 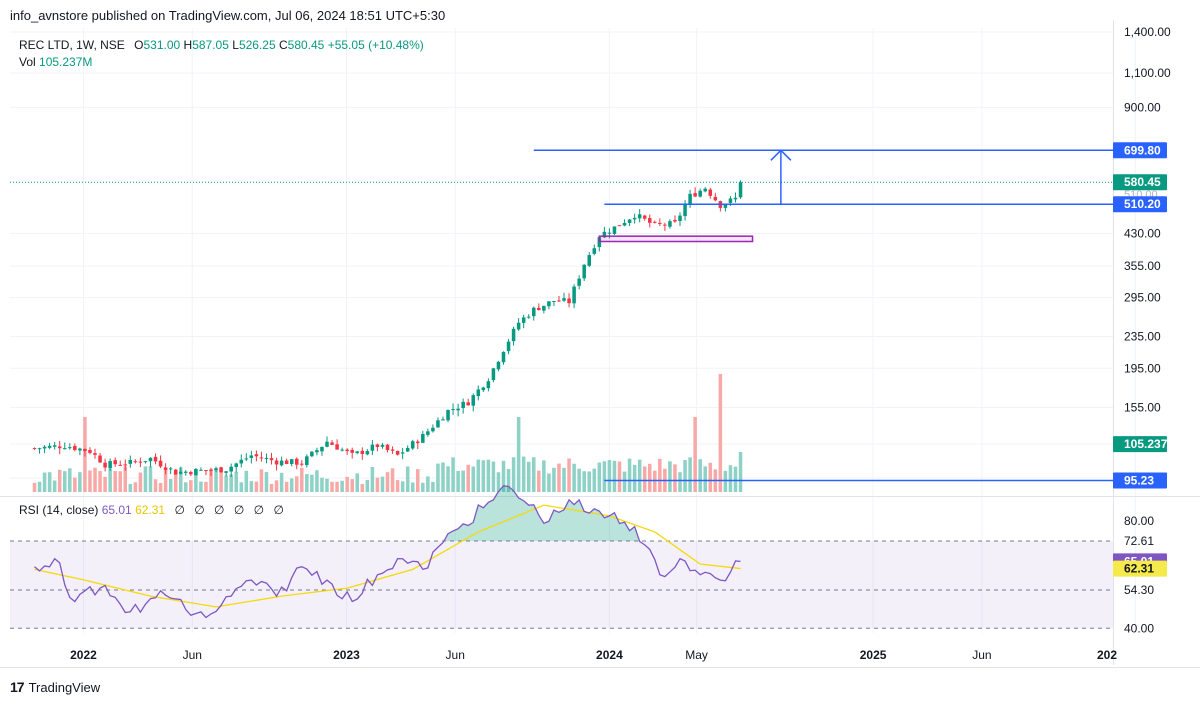 I want to click on price-badge-label: 699.80, so click(x=1142, y=150).